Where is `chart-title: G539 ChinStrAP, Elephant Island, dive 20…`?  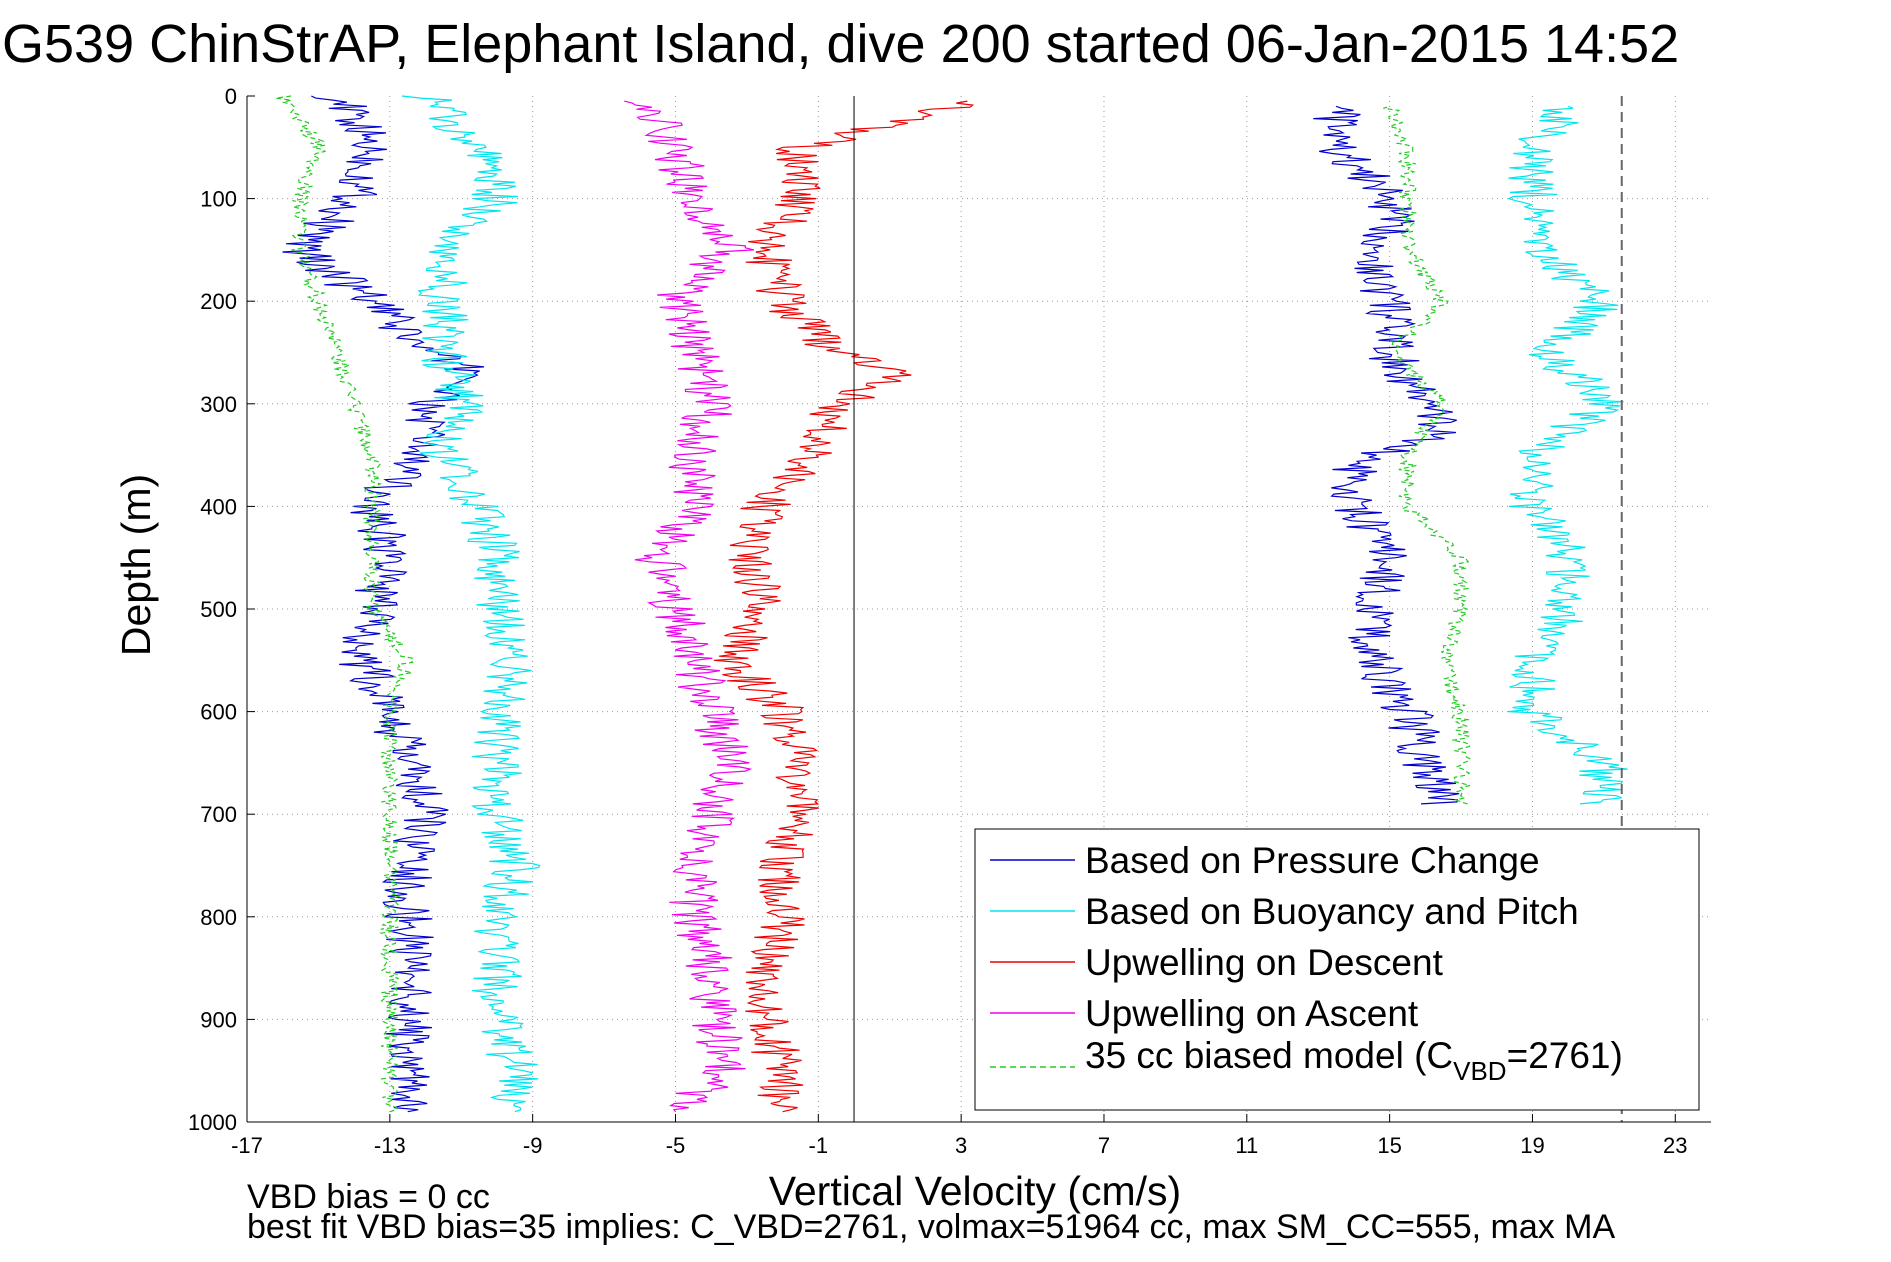
chart-title: G539 ChinStrAP, Elephant Island, dive 20… is located at coordinates (840, 44).